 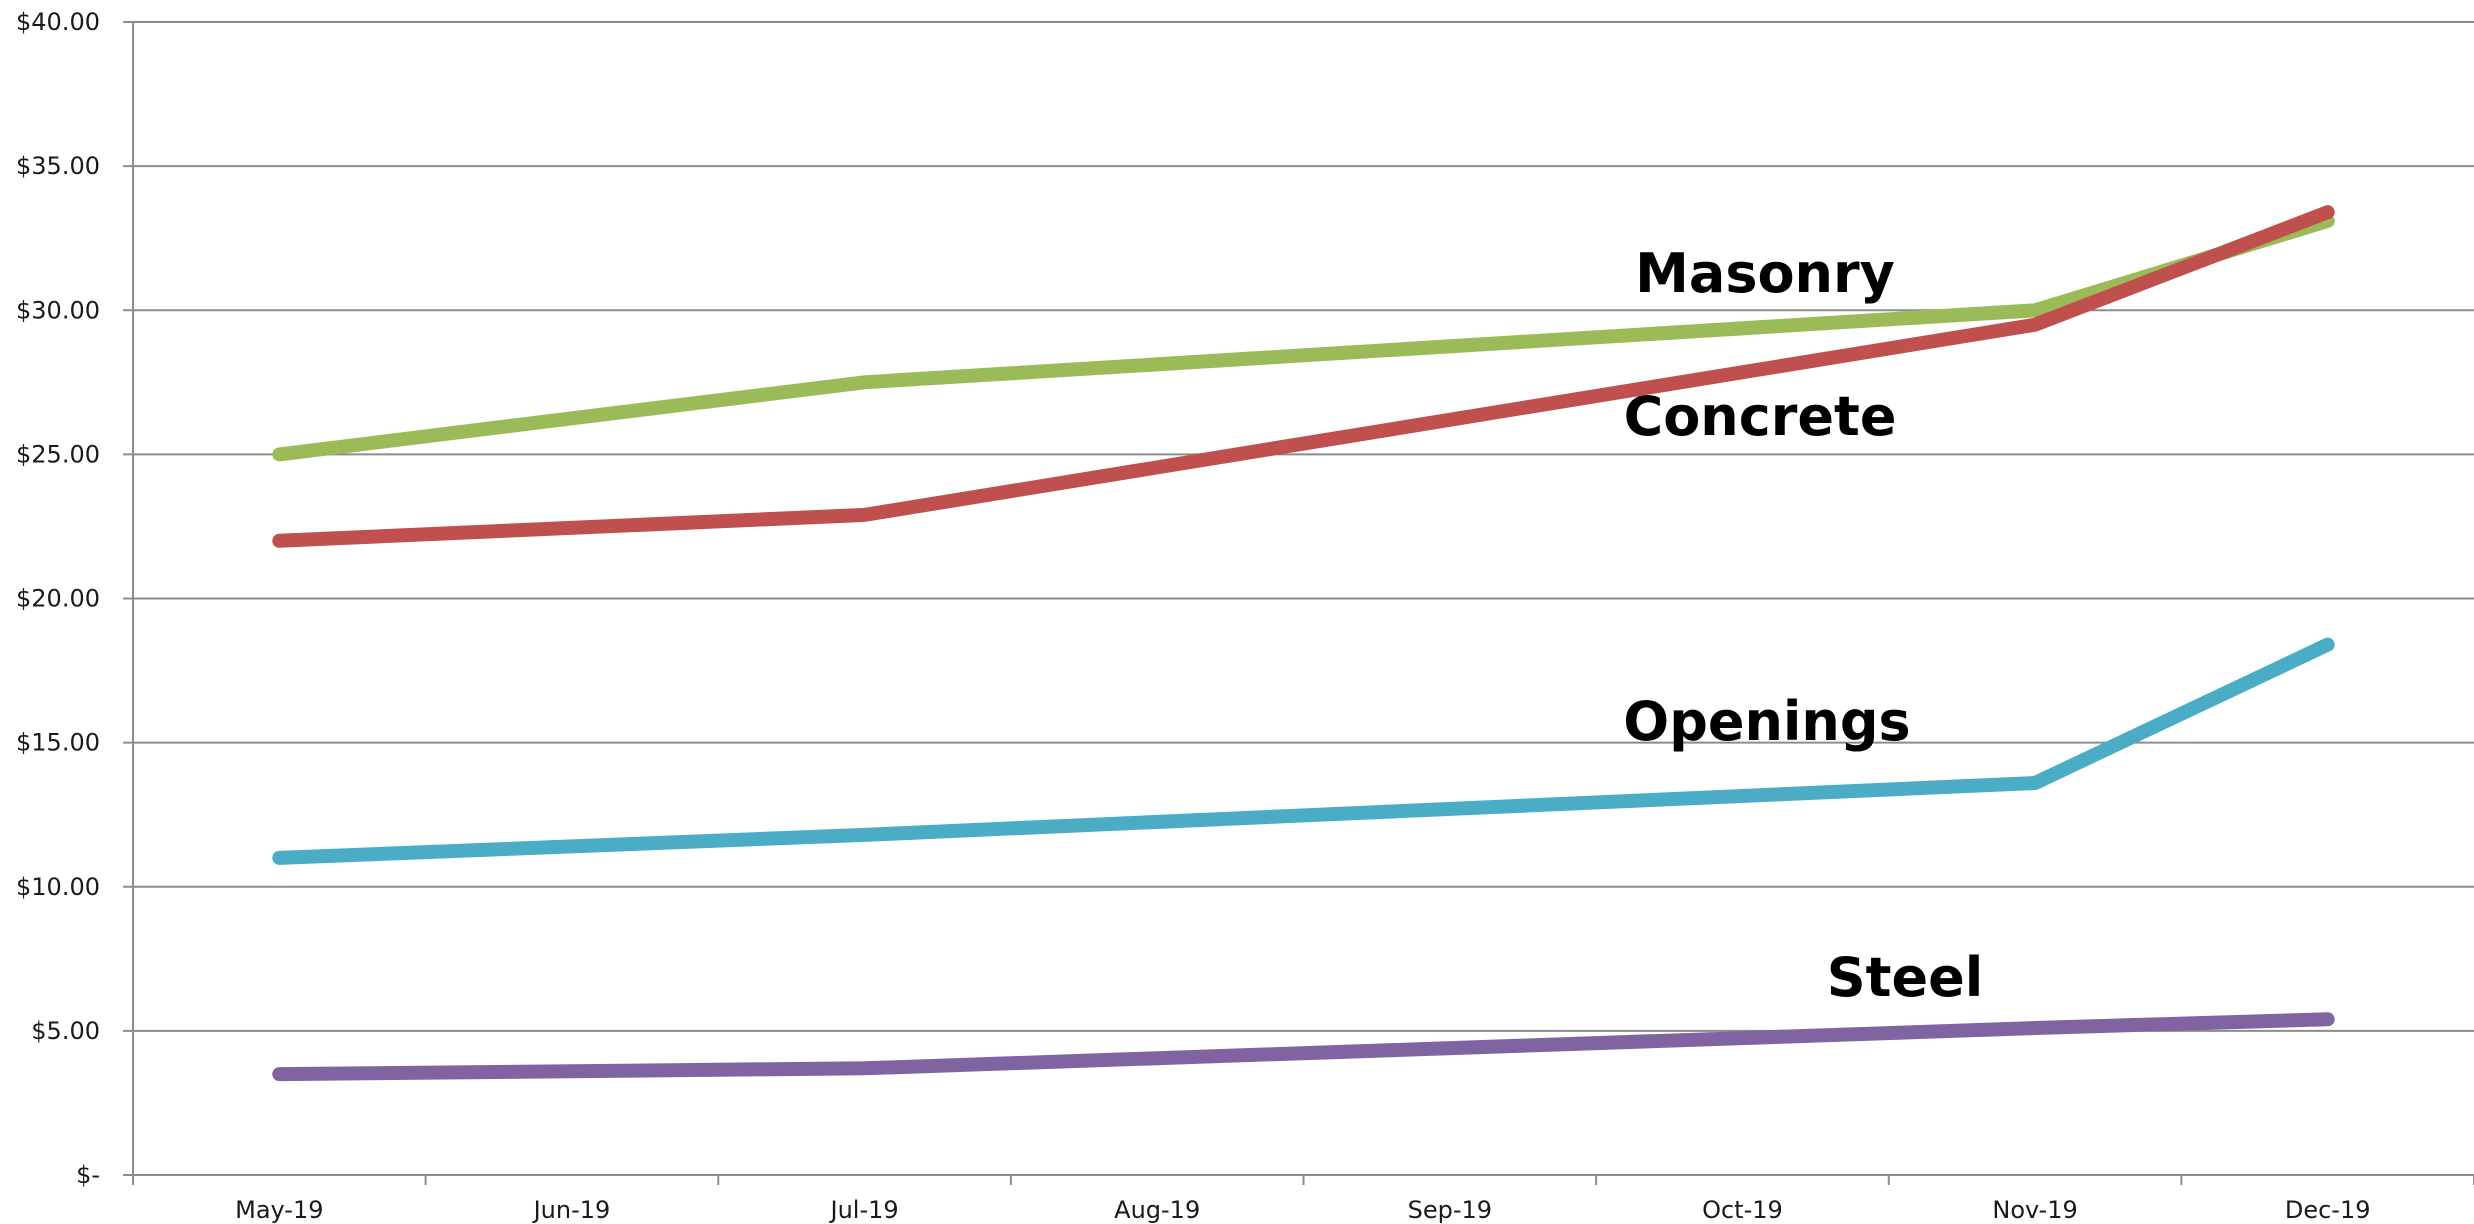 What do you see at coordinates (1803, 625) in the screenshot?
I see `series-labels: Masonry Concrete Openings Steel` at bounding box center [1803, 625].